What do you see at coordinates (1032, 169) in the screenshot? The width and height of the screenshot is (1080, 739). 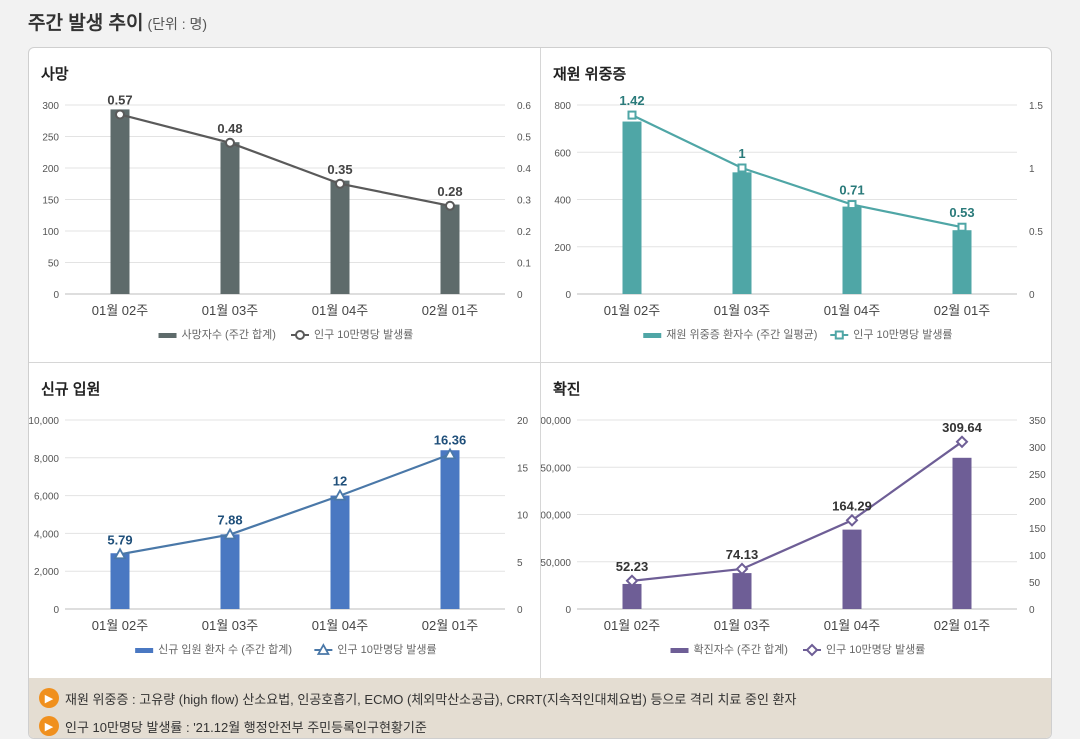 I see `y-right-tick-label: 1` at bounding box center [1032, 169].